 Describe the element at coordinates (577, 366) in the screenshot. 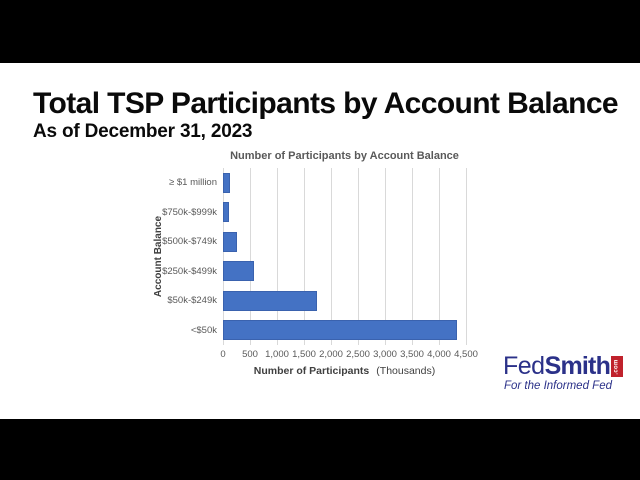

I see `logo-smith-text: Smith` at that location.